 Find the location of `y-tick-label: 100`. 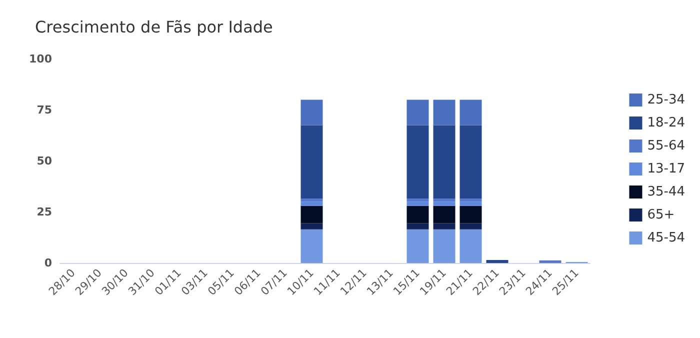

y-tick-label: 100 is located at coordinates (40, 59).